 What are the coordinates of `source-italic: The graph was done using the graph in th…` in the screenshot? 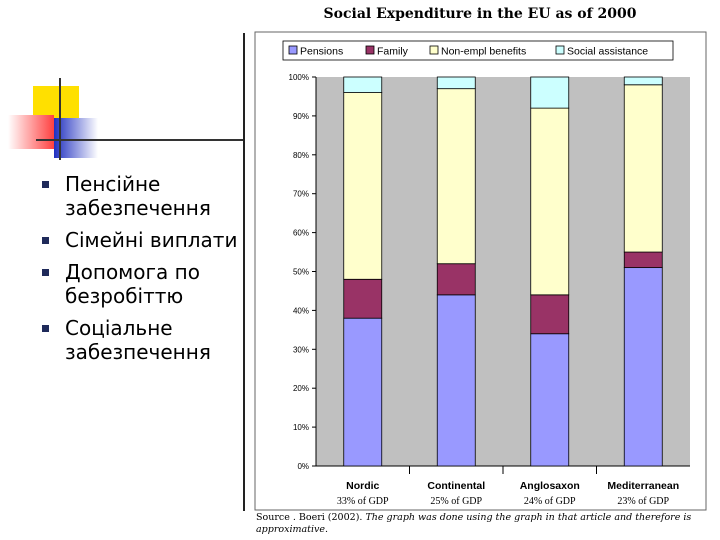 It's located at (474, 523).